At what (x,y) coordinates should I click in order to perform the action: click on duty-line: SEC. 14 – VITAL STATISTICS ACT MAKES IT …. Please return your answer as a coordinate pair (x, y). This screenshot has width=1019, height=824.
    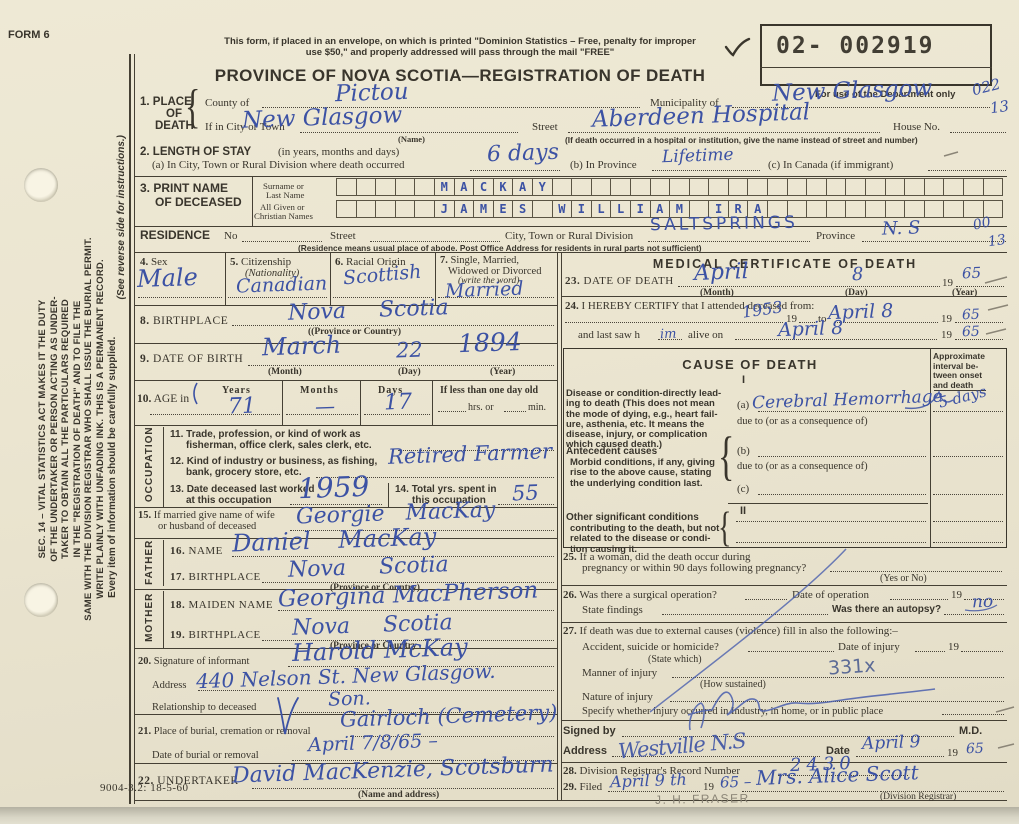
    Looking at the image, I should click on (42, 429).